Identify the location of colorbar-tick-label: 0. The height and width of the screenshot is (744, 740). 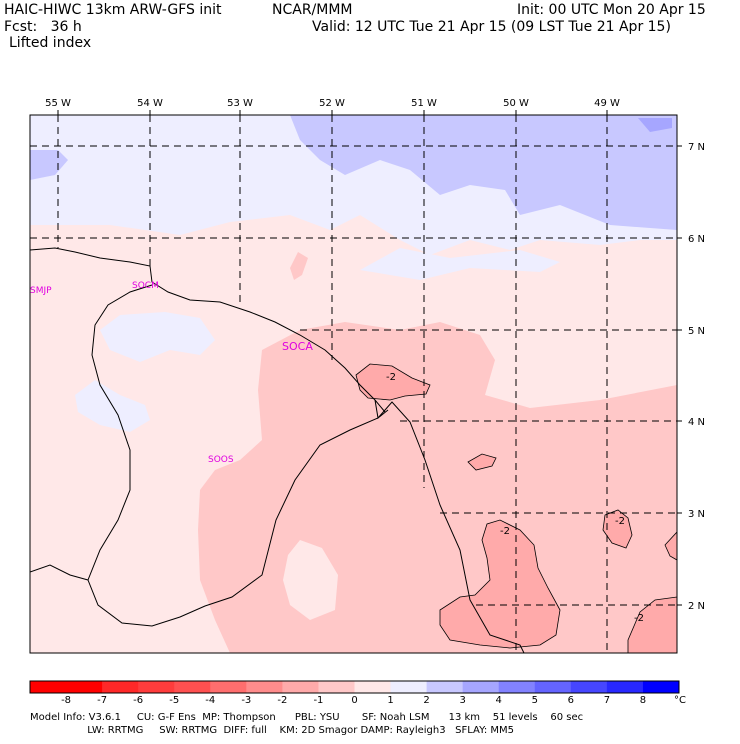
(354, 700).